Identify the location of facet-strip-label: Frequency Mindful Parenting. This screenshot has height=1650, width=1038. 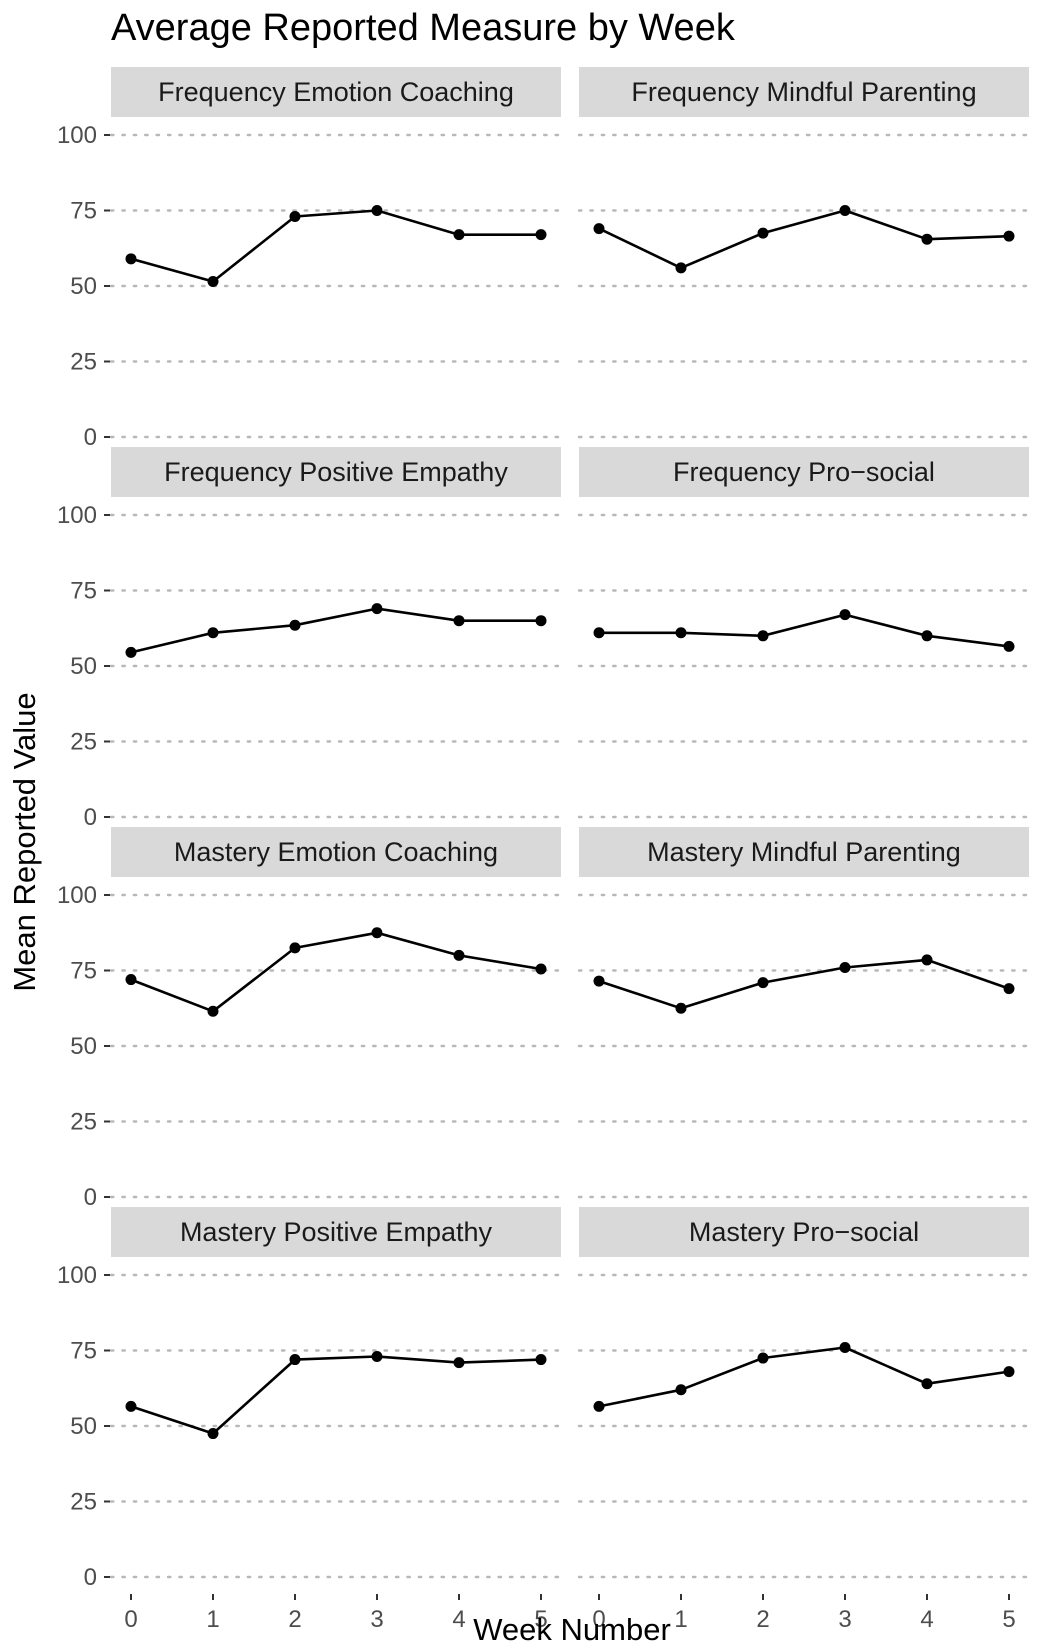
(803, 92).